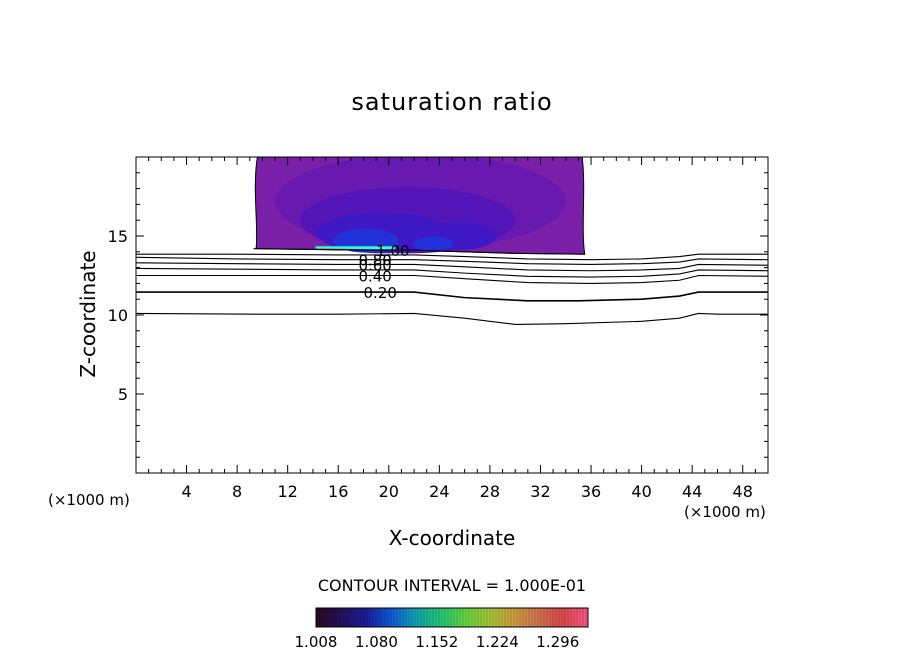  Describe the element at coordinates (420, 206) in the screenshot. I see `supersaturated-region` at that location.